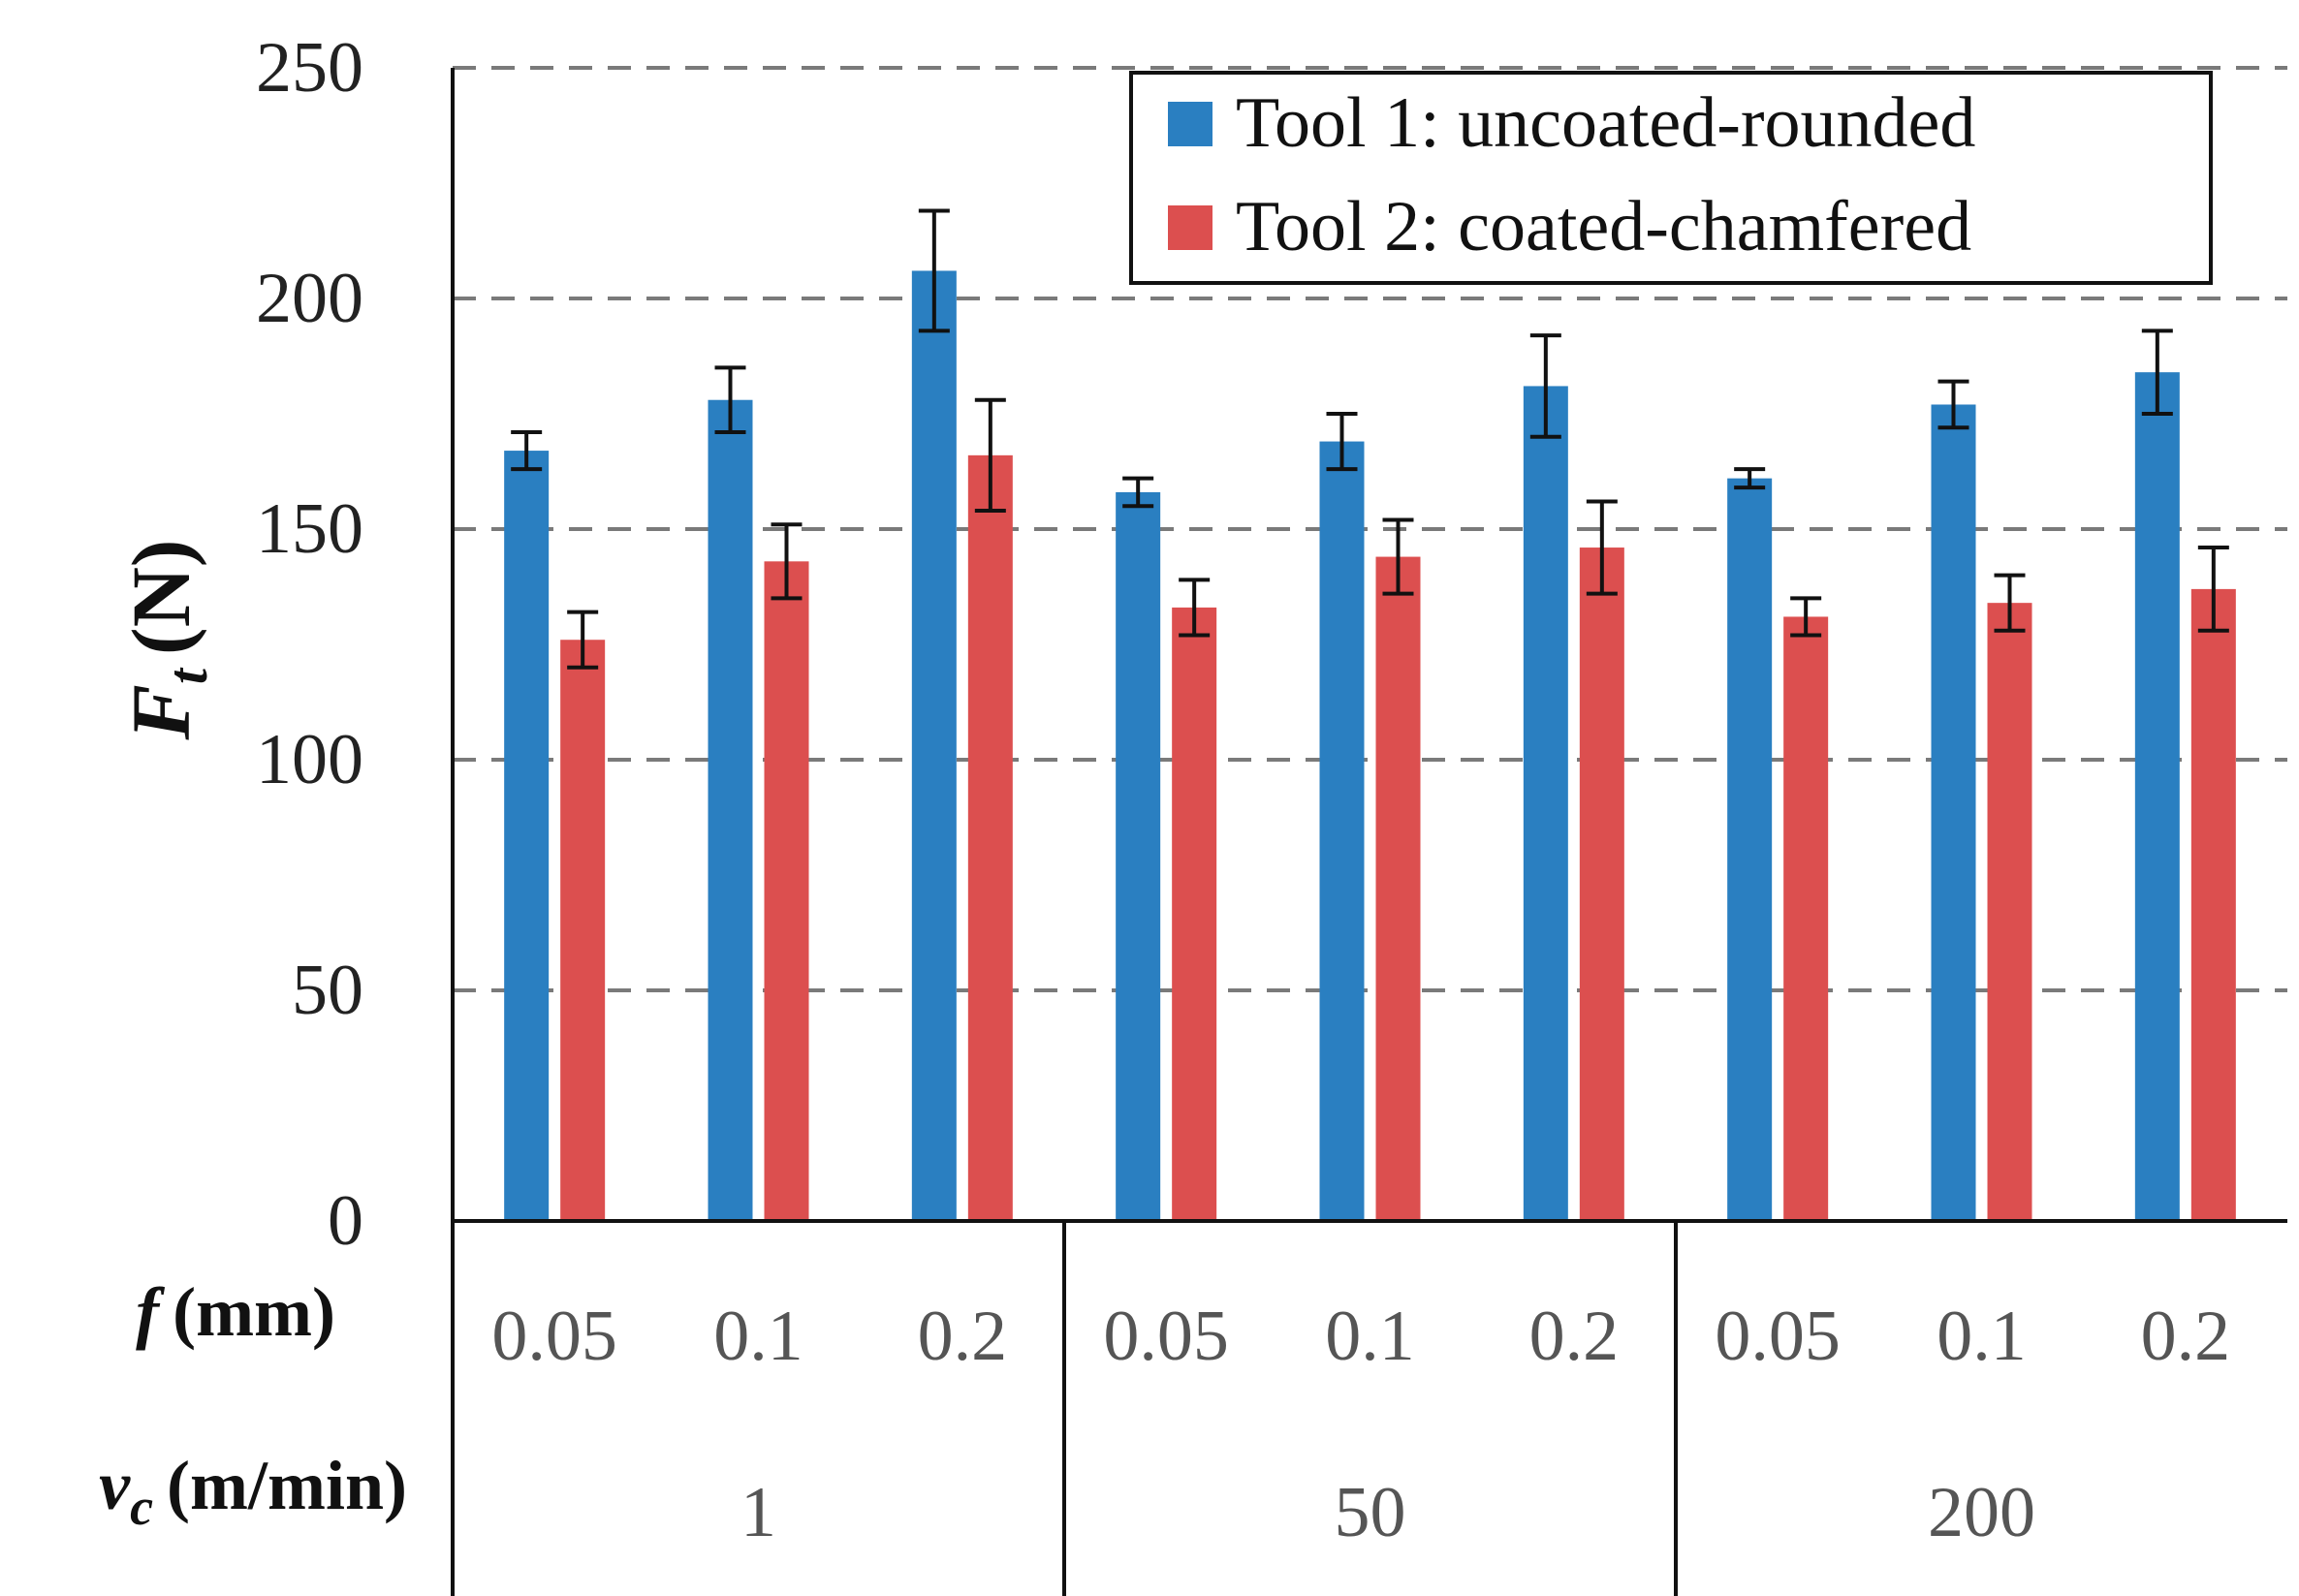  I want to click on y-tick-label: 100, so click(309, 759).